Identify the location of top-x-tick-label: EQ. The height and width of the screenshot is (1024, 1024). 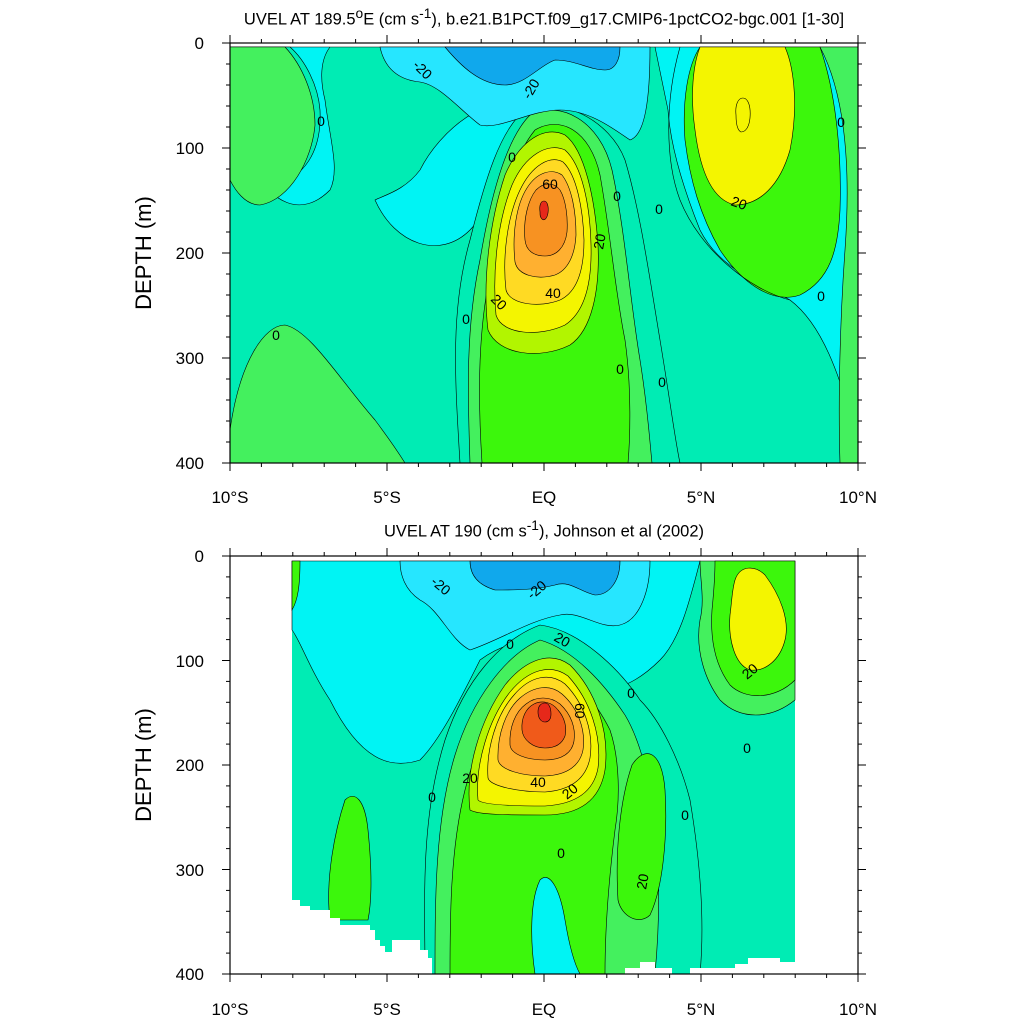
(544, 497).